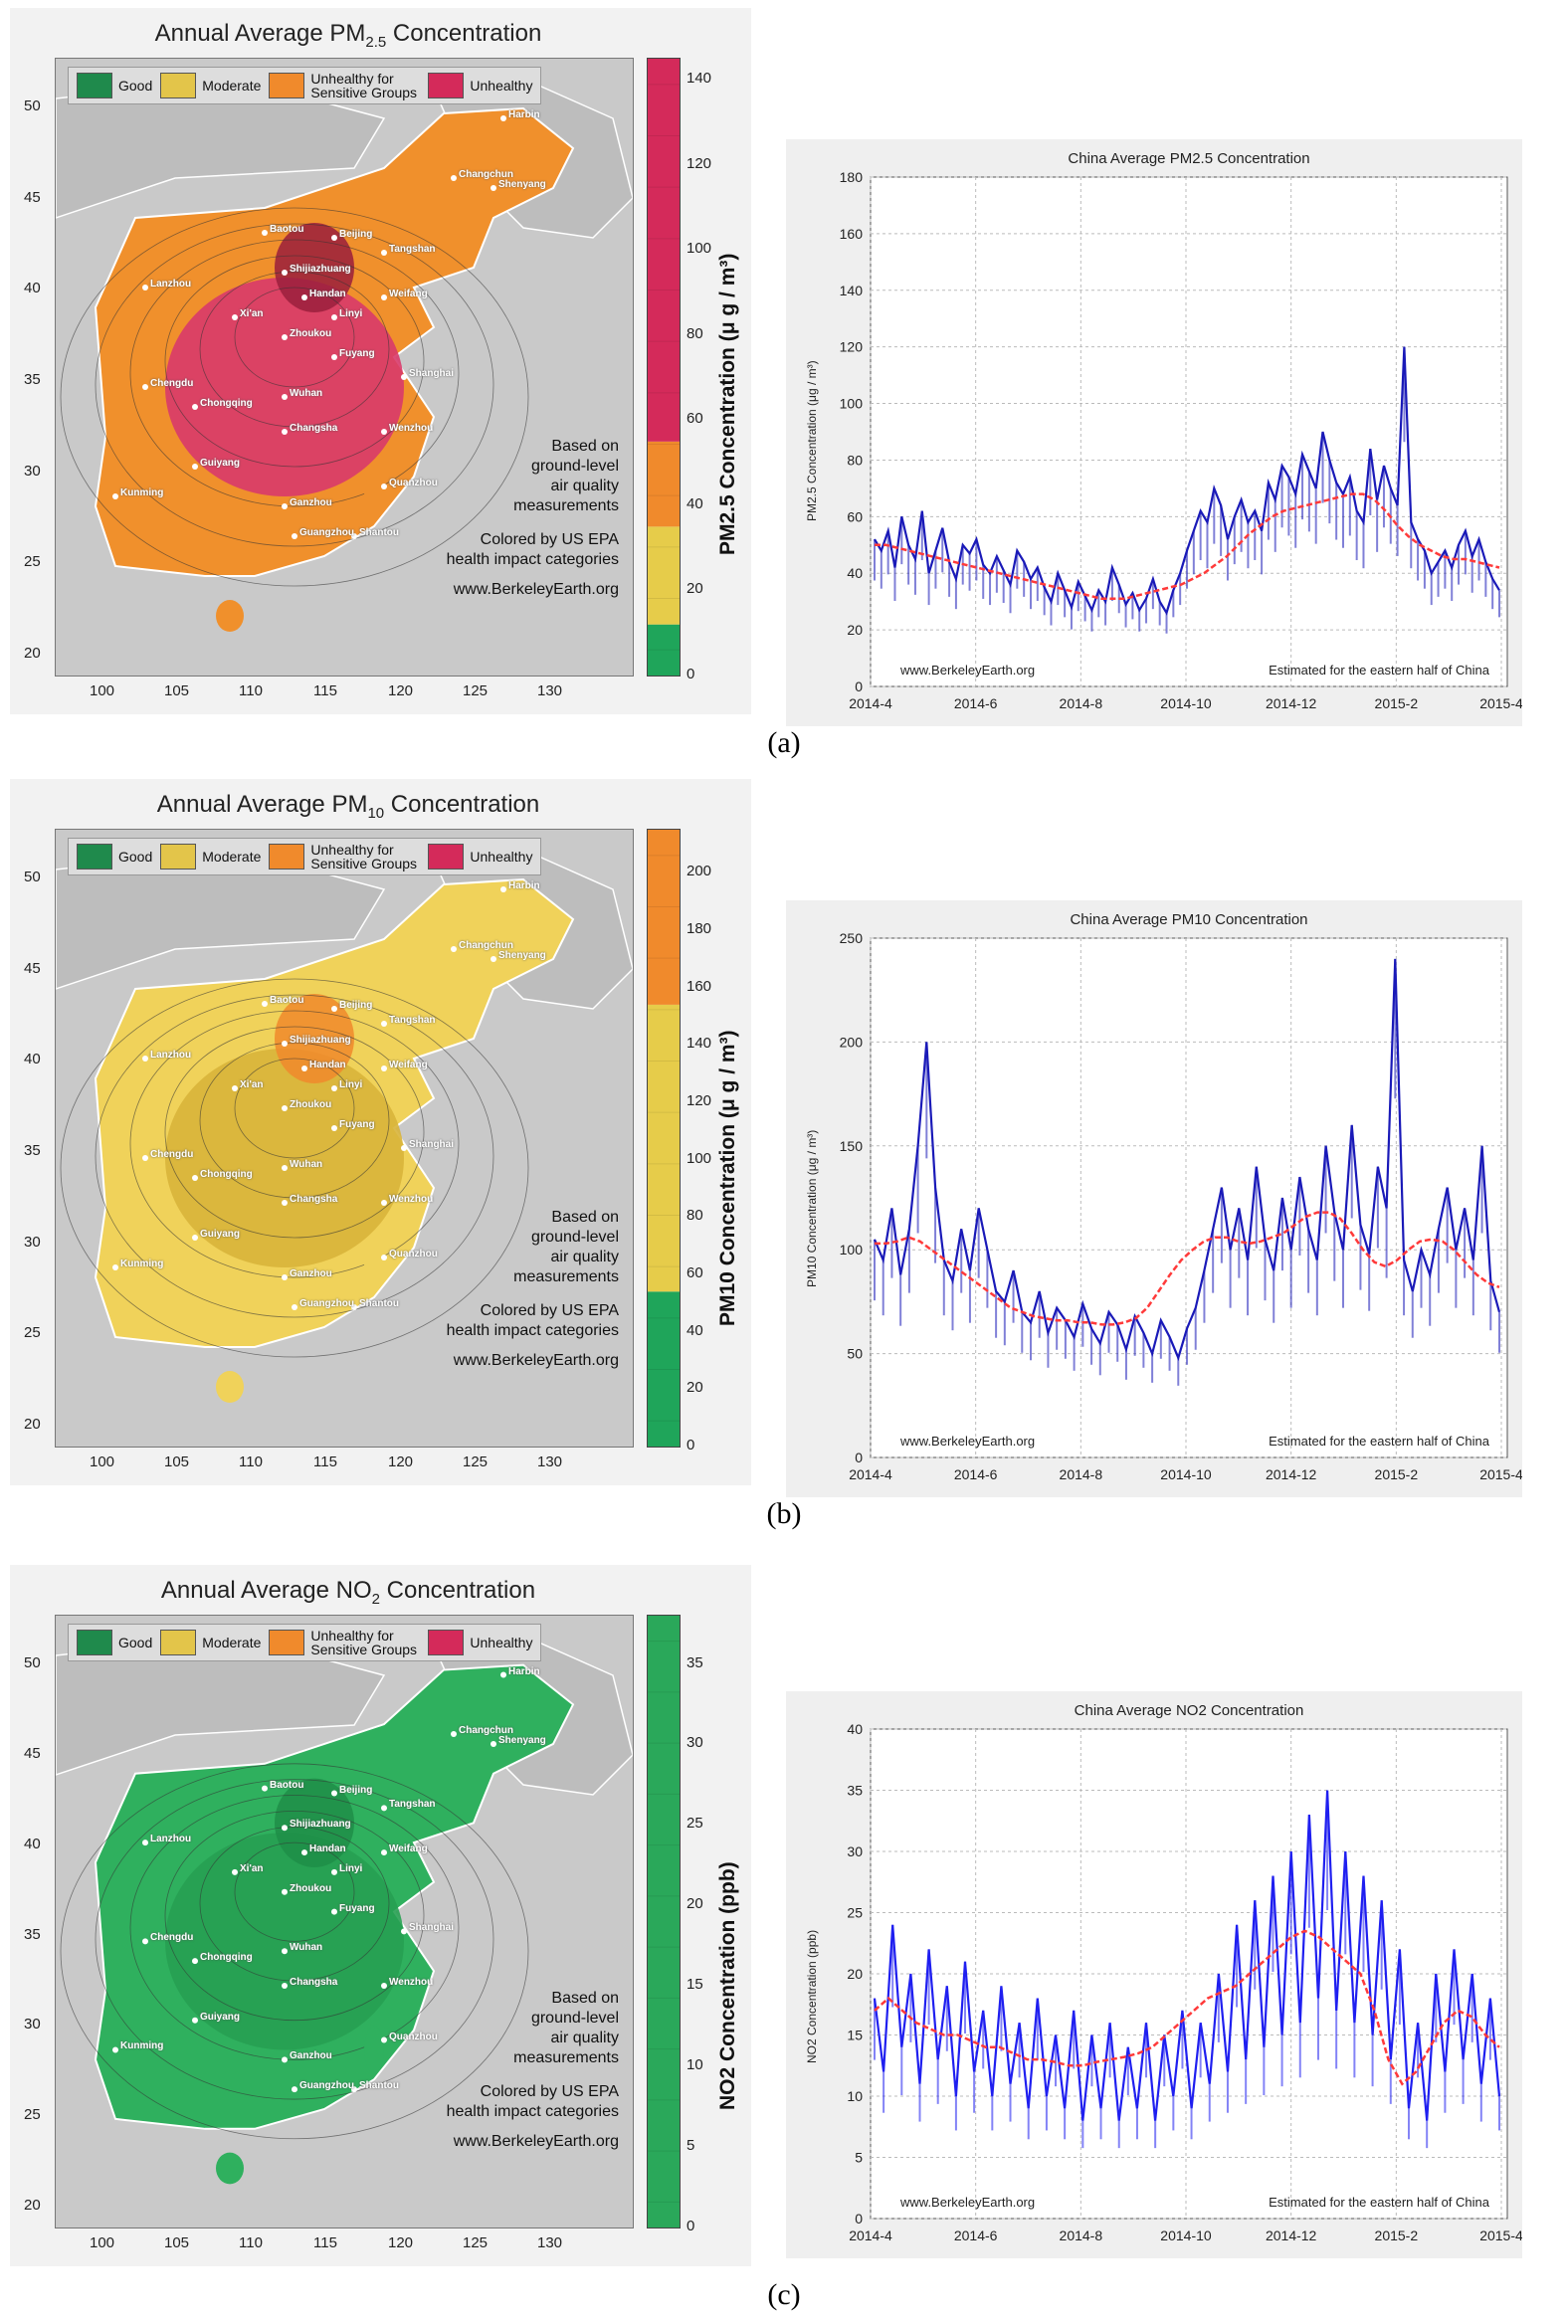 This screenshot has height=2324, width=1568. I want to click on map-website: www.BerkeleyEarth.org, so click(536, 589).